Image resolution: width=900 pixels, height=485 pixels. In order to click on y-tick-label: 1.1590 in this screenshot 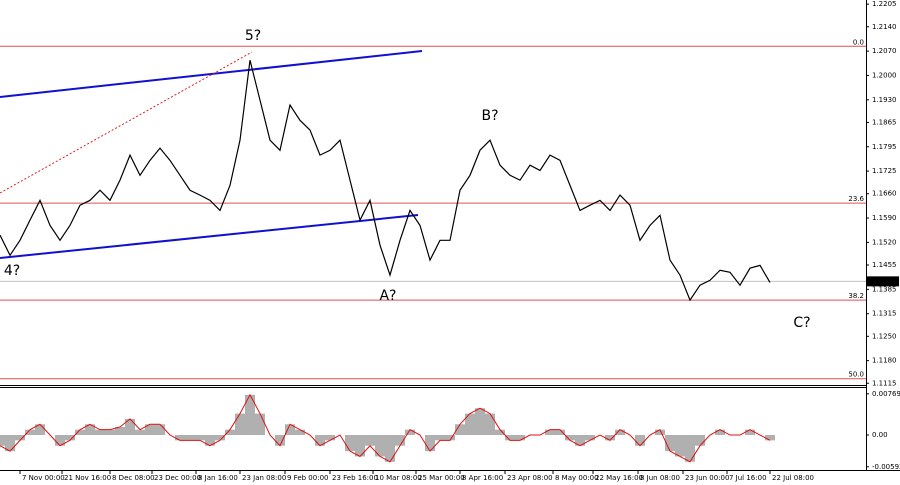, I will do `click(884, 218)`.